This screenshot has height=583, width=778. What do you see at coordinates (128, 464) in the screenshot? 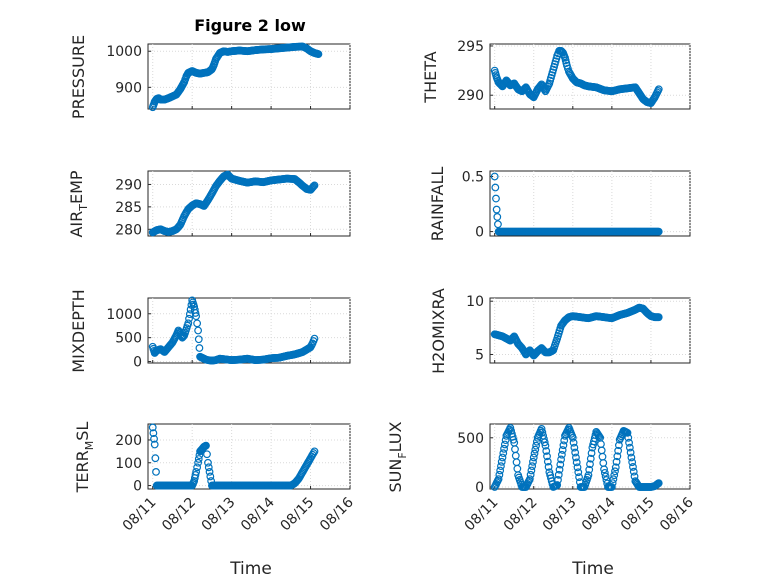
I see `y-tick-label: 100` at bounding box center [128, 464].